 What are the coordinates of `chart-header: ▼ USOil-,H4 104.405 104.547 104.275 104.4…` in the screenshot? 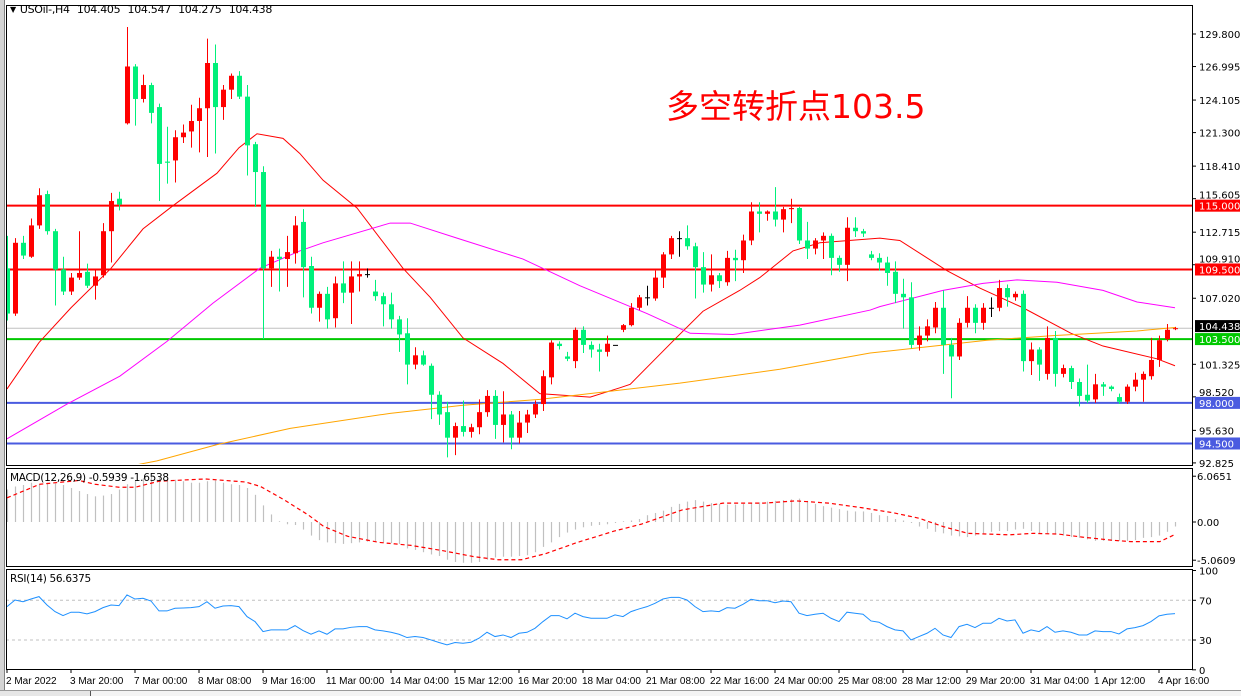 It's located at (143, 9).